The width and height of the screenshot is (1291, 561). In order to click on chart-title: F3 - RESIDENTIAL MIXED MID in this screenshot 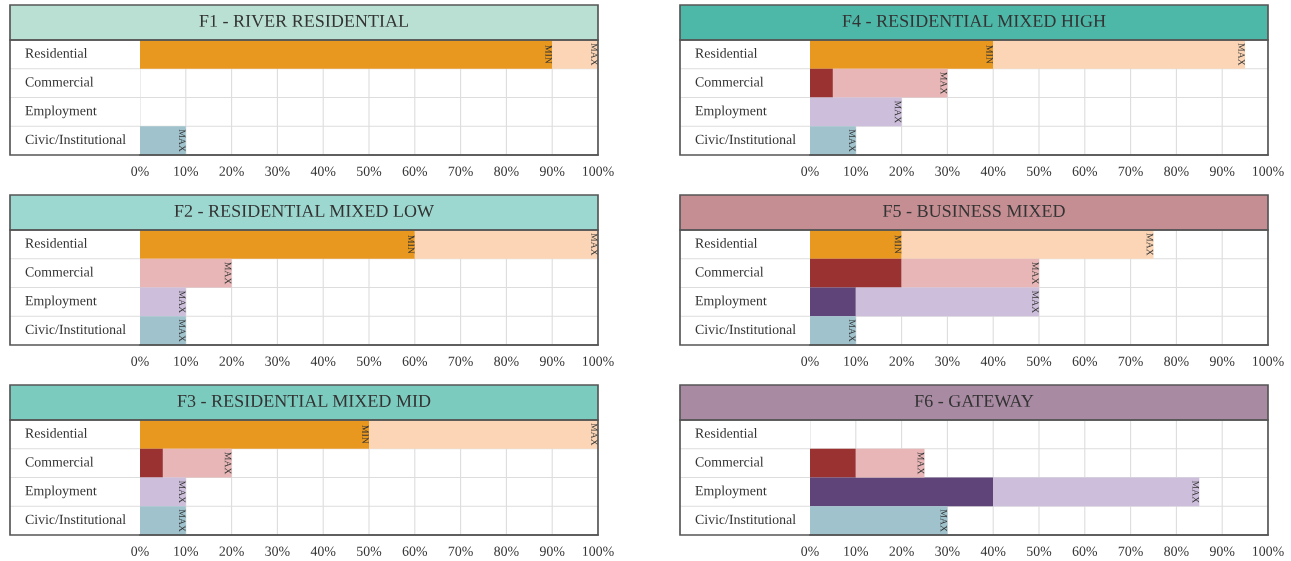, I will do `click(304, 401)`.